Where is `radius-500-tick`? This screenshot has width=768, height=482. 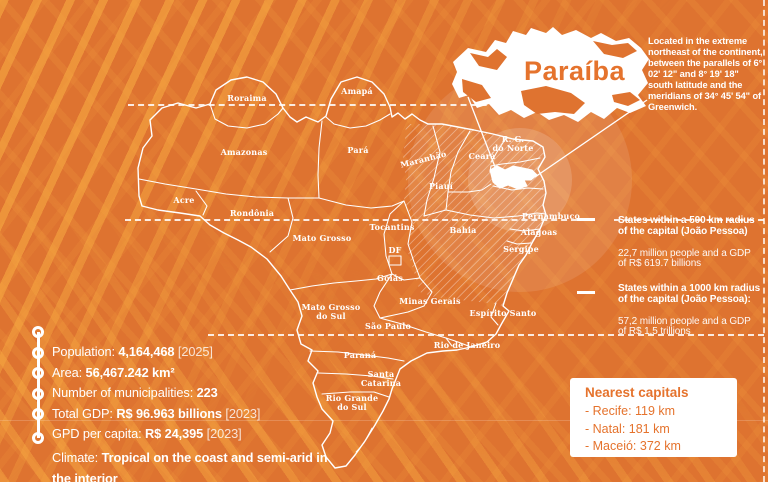
radius-500-tick is located at coordinates (586, 219).